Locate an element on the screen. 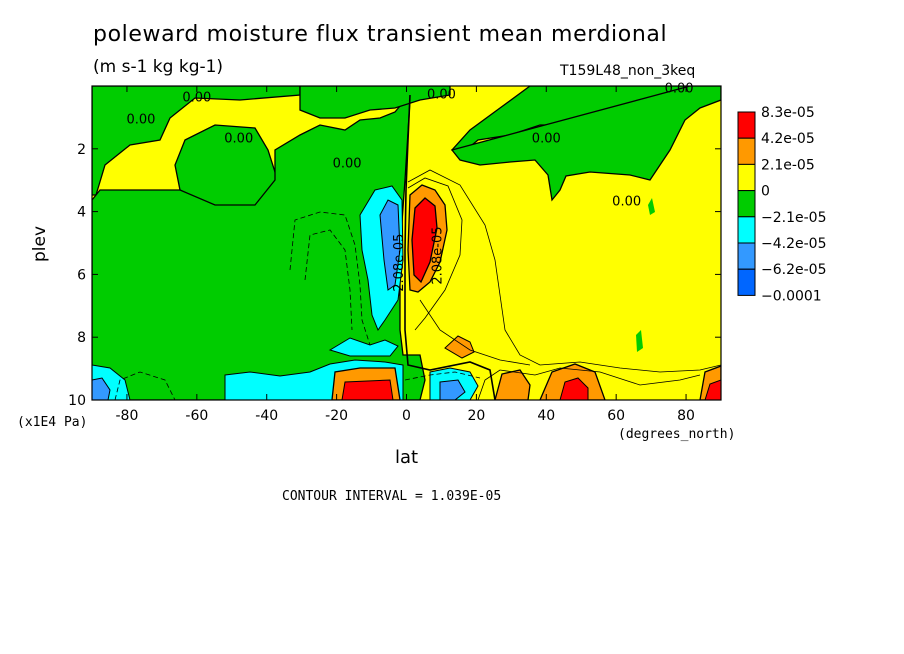 Image resolution: width=904 pixels, height=654 pixels. run-label: T159L48_non_3keq is located at coordinates (628, 71).